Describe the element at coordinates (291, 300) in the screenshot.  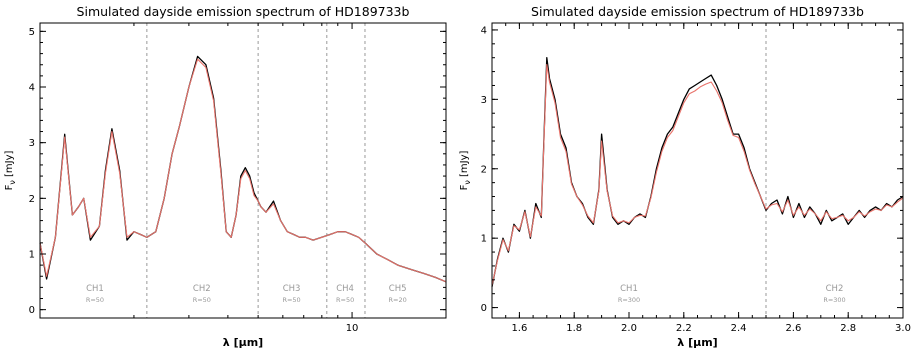
I see `channel-resolution-ch3: R=50` at that location.